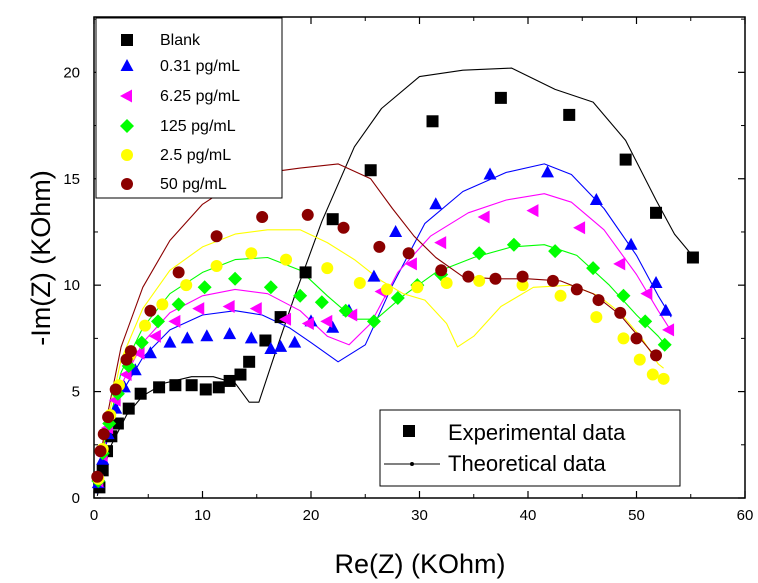  I want to click on type-legend-box, so click(530, 448).